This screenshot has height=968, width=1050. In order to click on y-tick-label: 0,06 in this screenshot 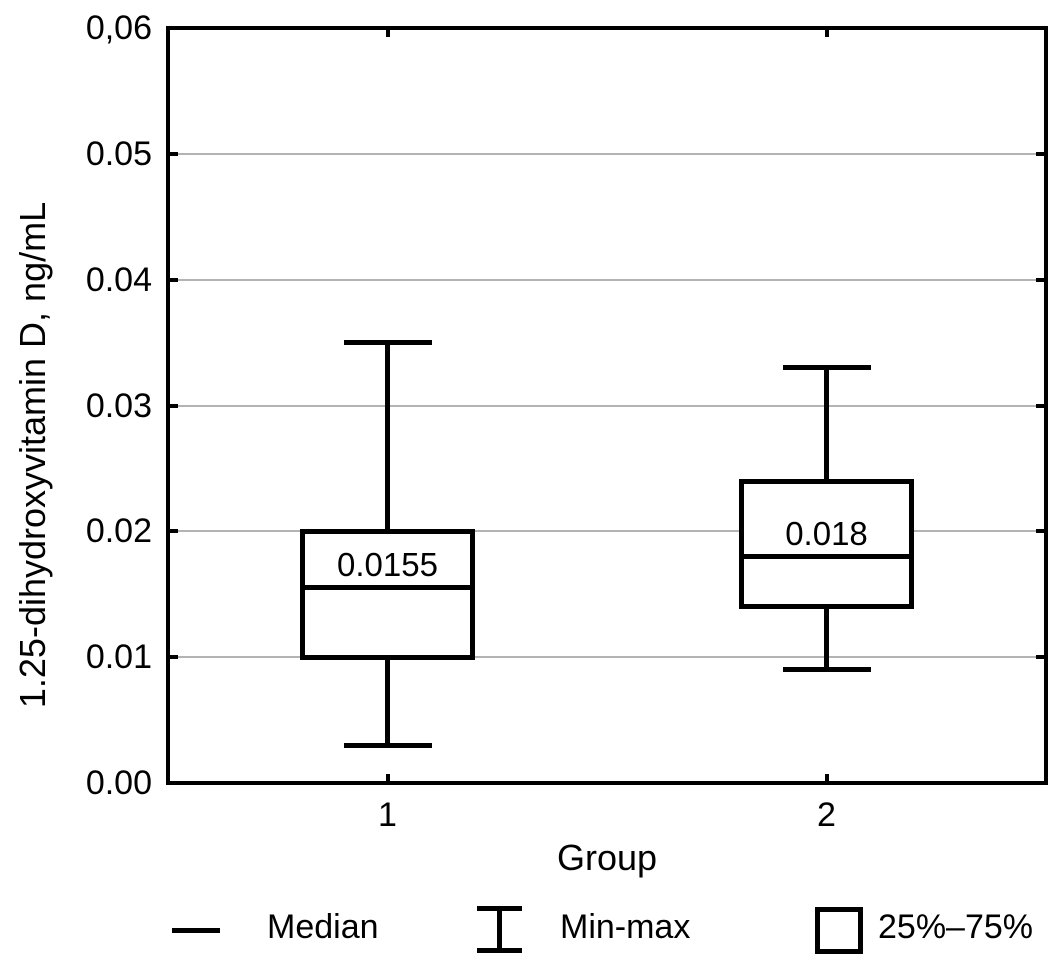, I will do `click(118, 28)`.